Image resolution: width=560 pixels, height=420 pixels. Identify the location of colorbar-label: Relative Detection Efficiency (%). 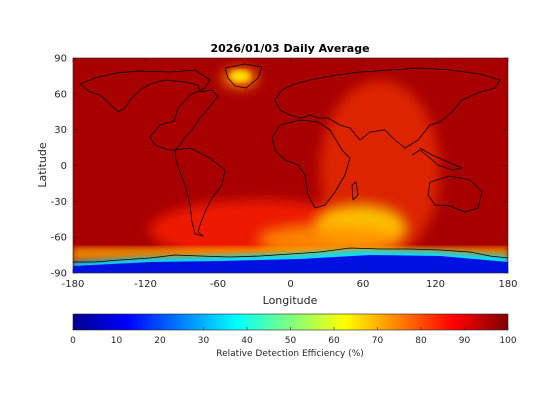
(290, 354).